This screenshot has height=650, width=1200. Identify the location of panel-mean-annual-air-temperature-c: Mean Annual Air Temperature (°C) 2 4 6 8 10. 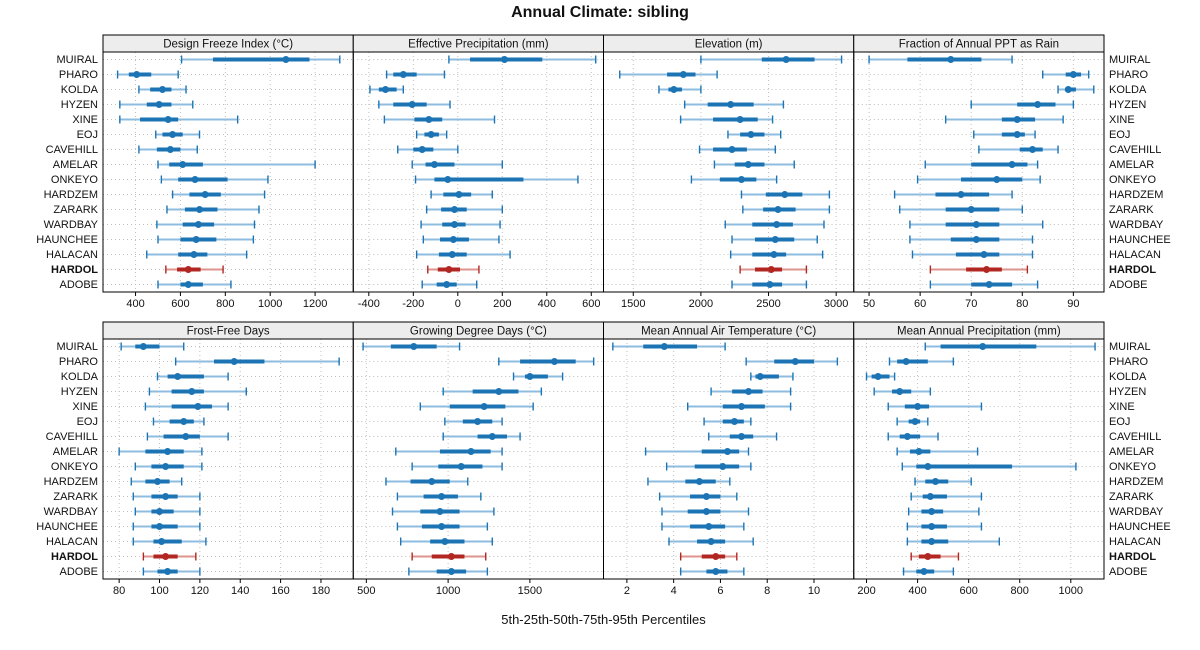
(729, 459).